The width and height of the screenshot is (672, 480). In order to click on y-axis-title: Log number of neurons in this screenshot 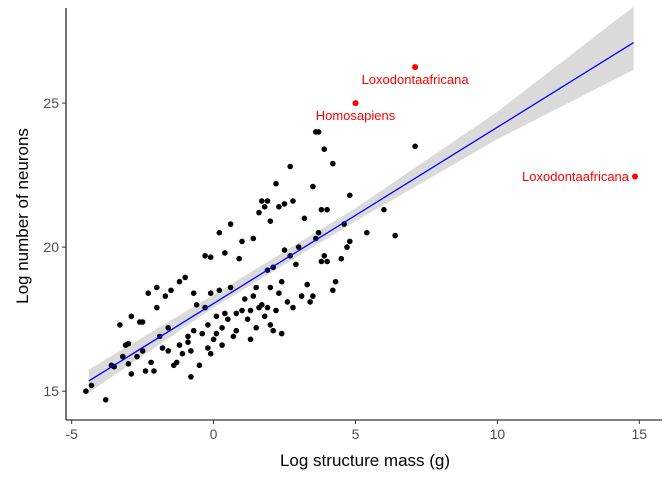, I will do `click(22, 216)`.